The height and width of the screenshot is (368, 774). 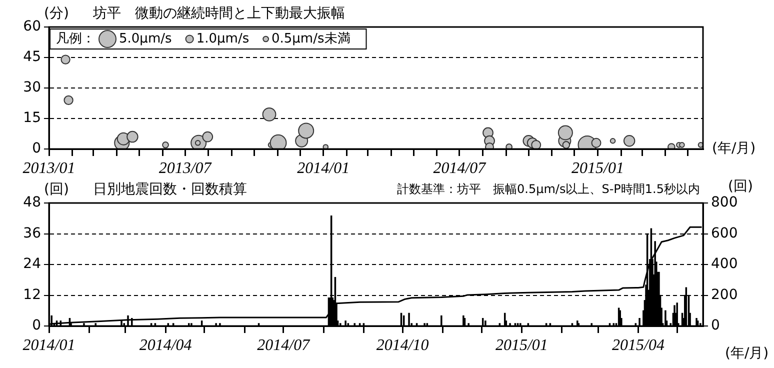 What do you see at coordinates (185, 168) in the screenshot?
I see `x-tick-label: 2013/07` at bounding box center [185, 168].